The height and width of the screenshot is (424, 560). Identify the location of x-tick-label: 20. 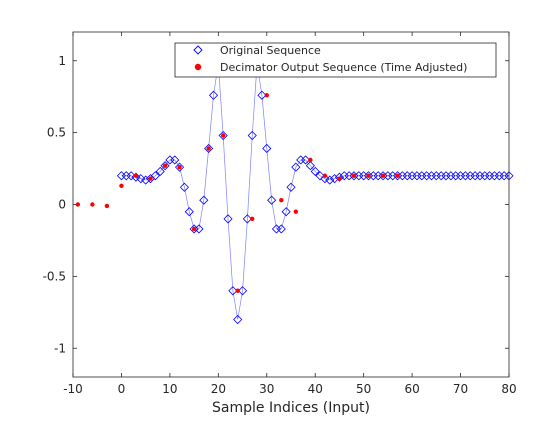
(218, 389).